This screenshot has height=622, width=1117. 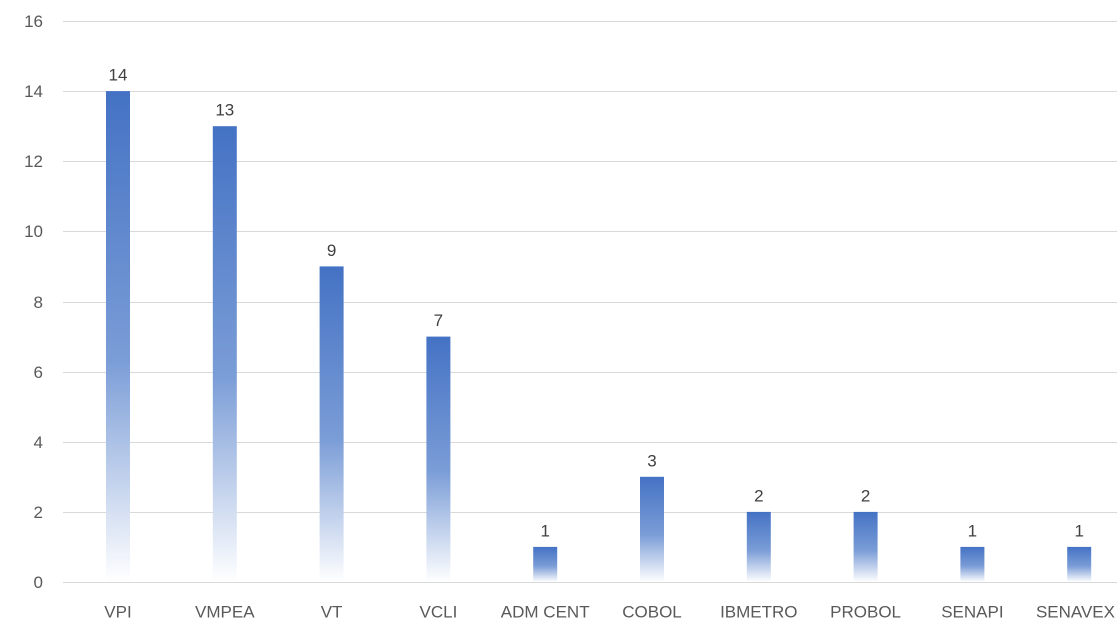 What do you see at coordinates (38, 302) in the screenshot?
I see `y-tick-label: 8` at bounding box center [38, 302].